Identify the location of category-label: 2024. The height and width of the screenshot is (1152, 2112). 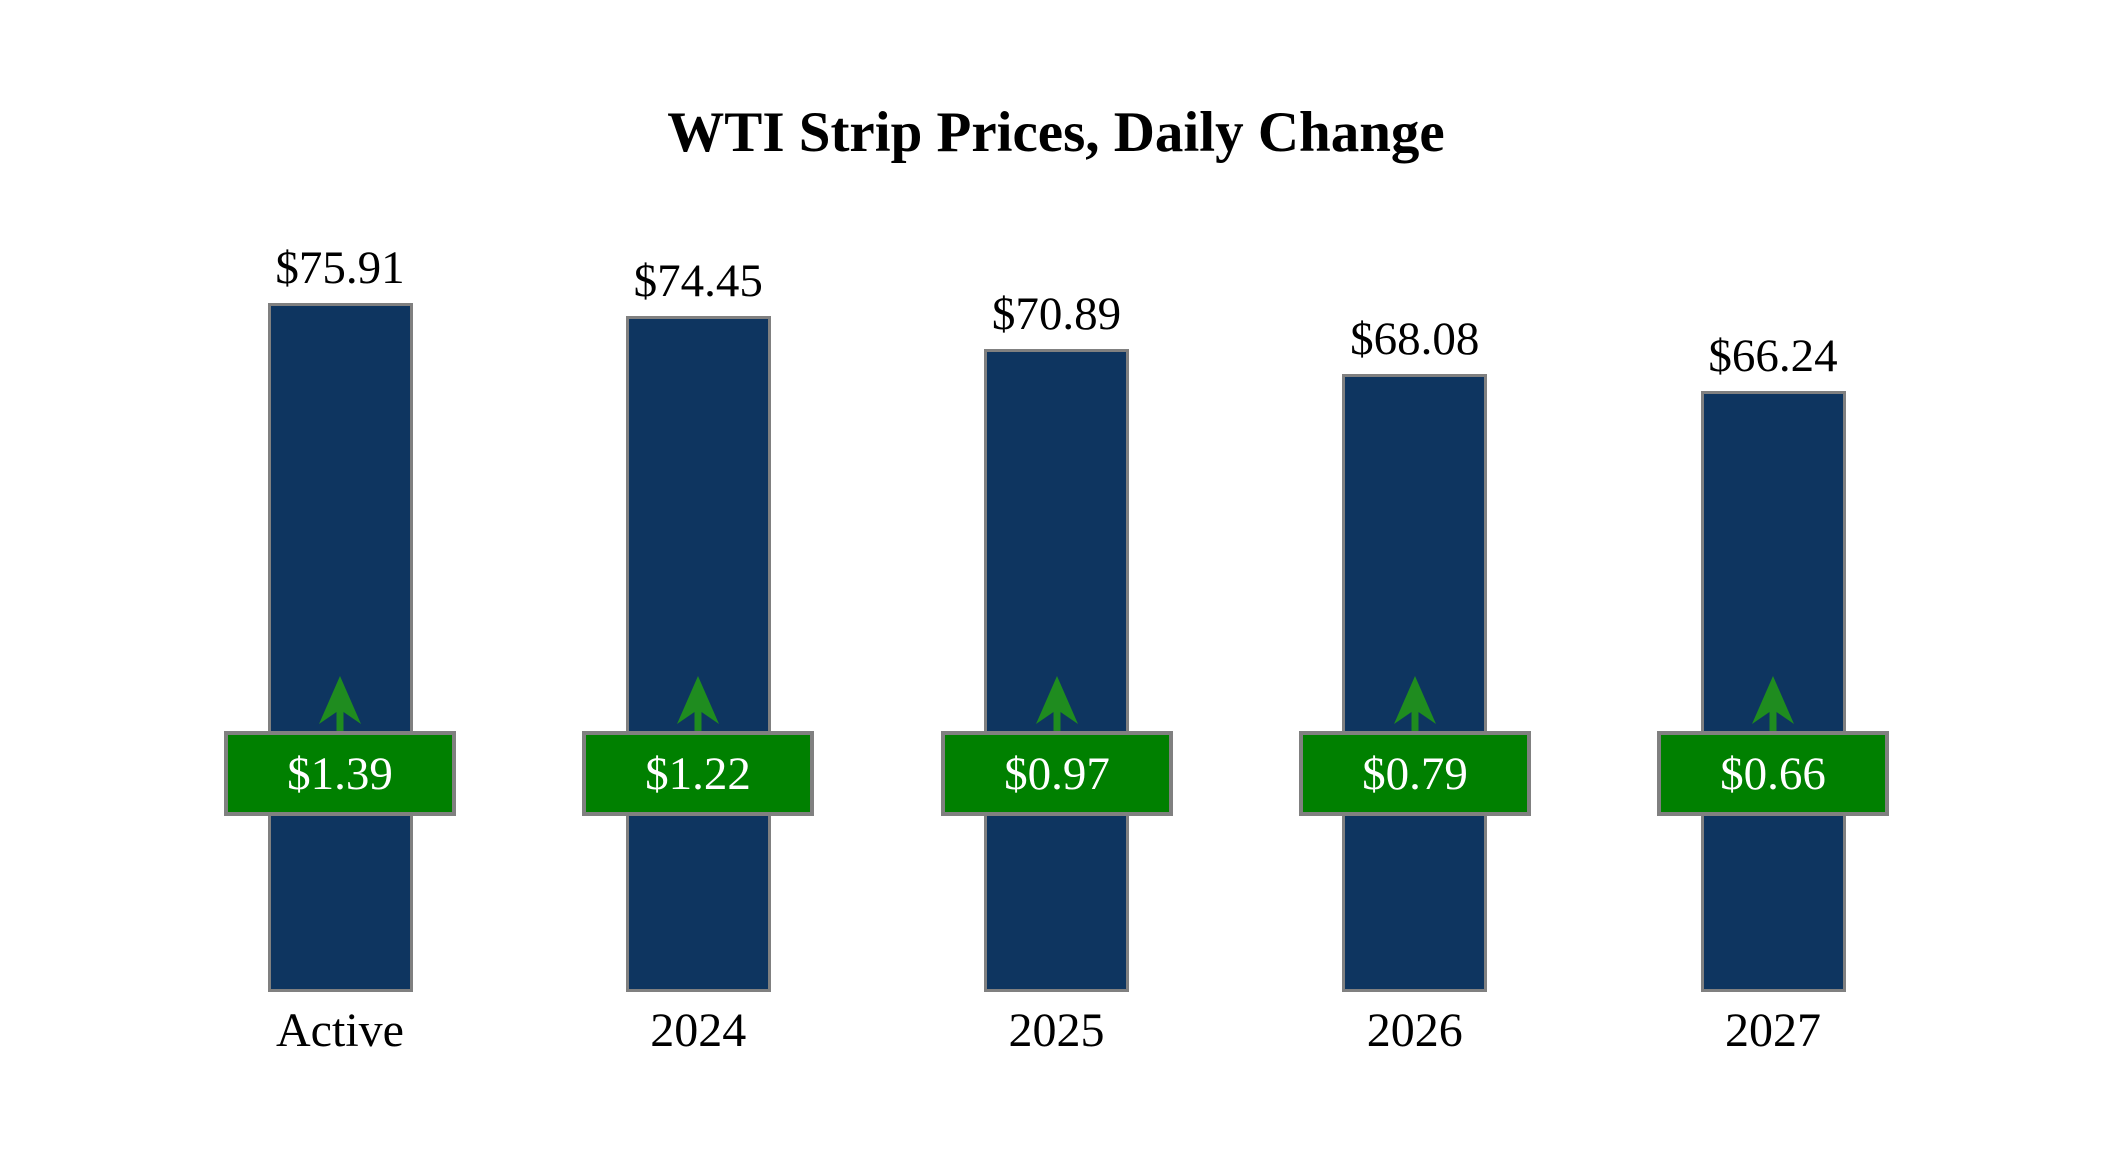
(698, 1030).